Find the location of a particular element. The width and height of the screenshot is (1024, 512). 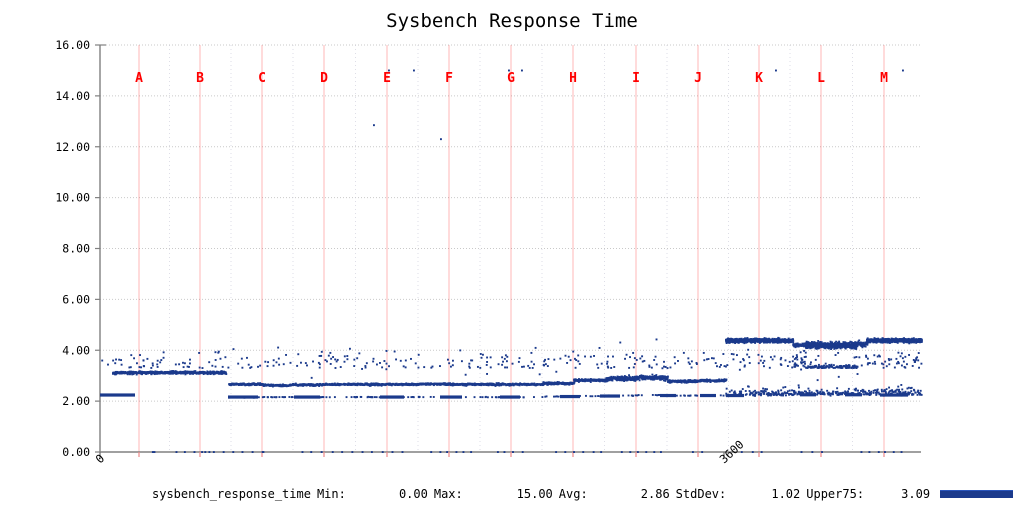

page-title: Sysbench Response Time is located at coordinates (512, 21).